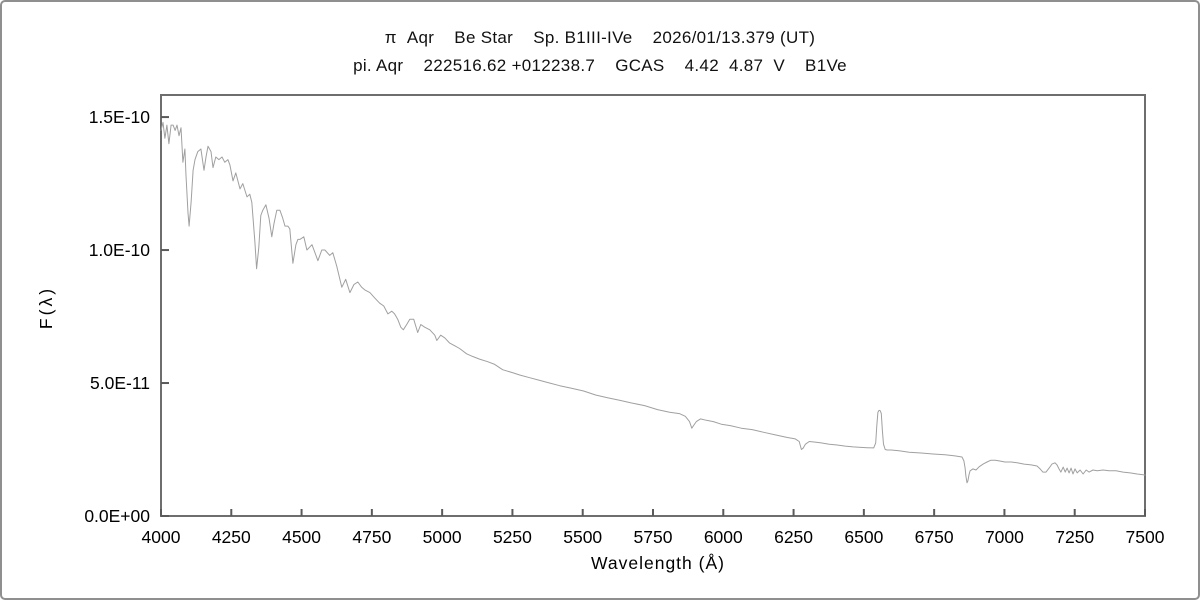 The image size is (1200, 600). Describe the element at coordinates (1145, 537) in the screenshot. I see `x-tick-label: 7500` at that location.